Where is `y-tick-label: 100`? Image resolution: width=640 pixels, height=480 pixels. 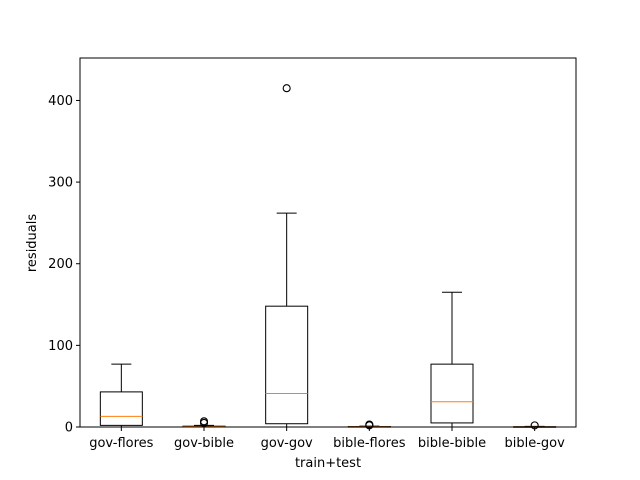
y-tick-label: 100 is located at coordinates (60, 346).